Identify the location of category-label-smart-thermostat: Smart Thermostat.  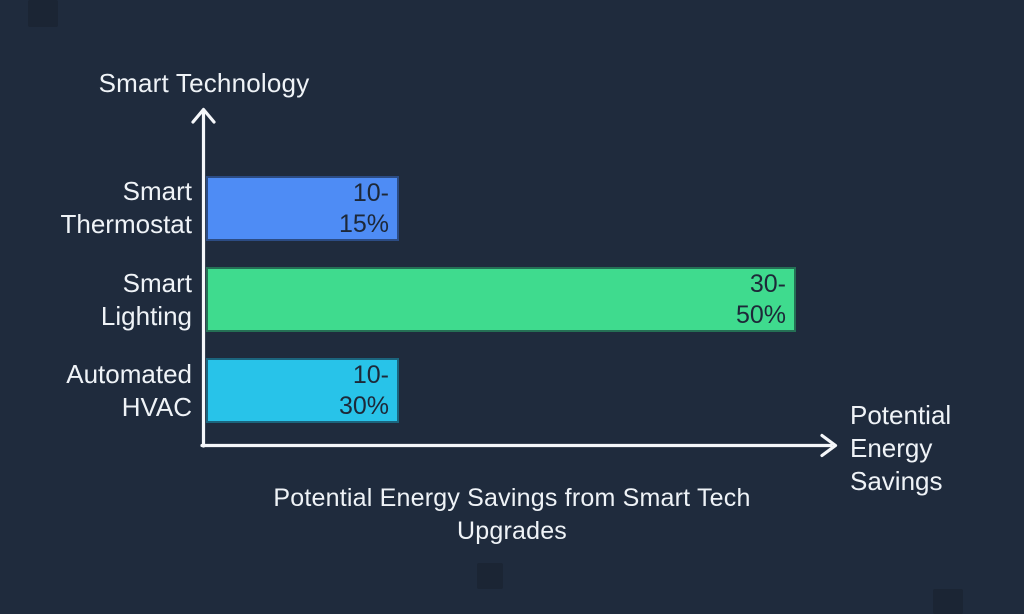
(126, 207).